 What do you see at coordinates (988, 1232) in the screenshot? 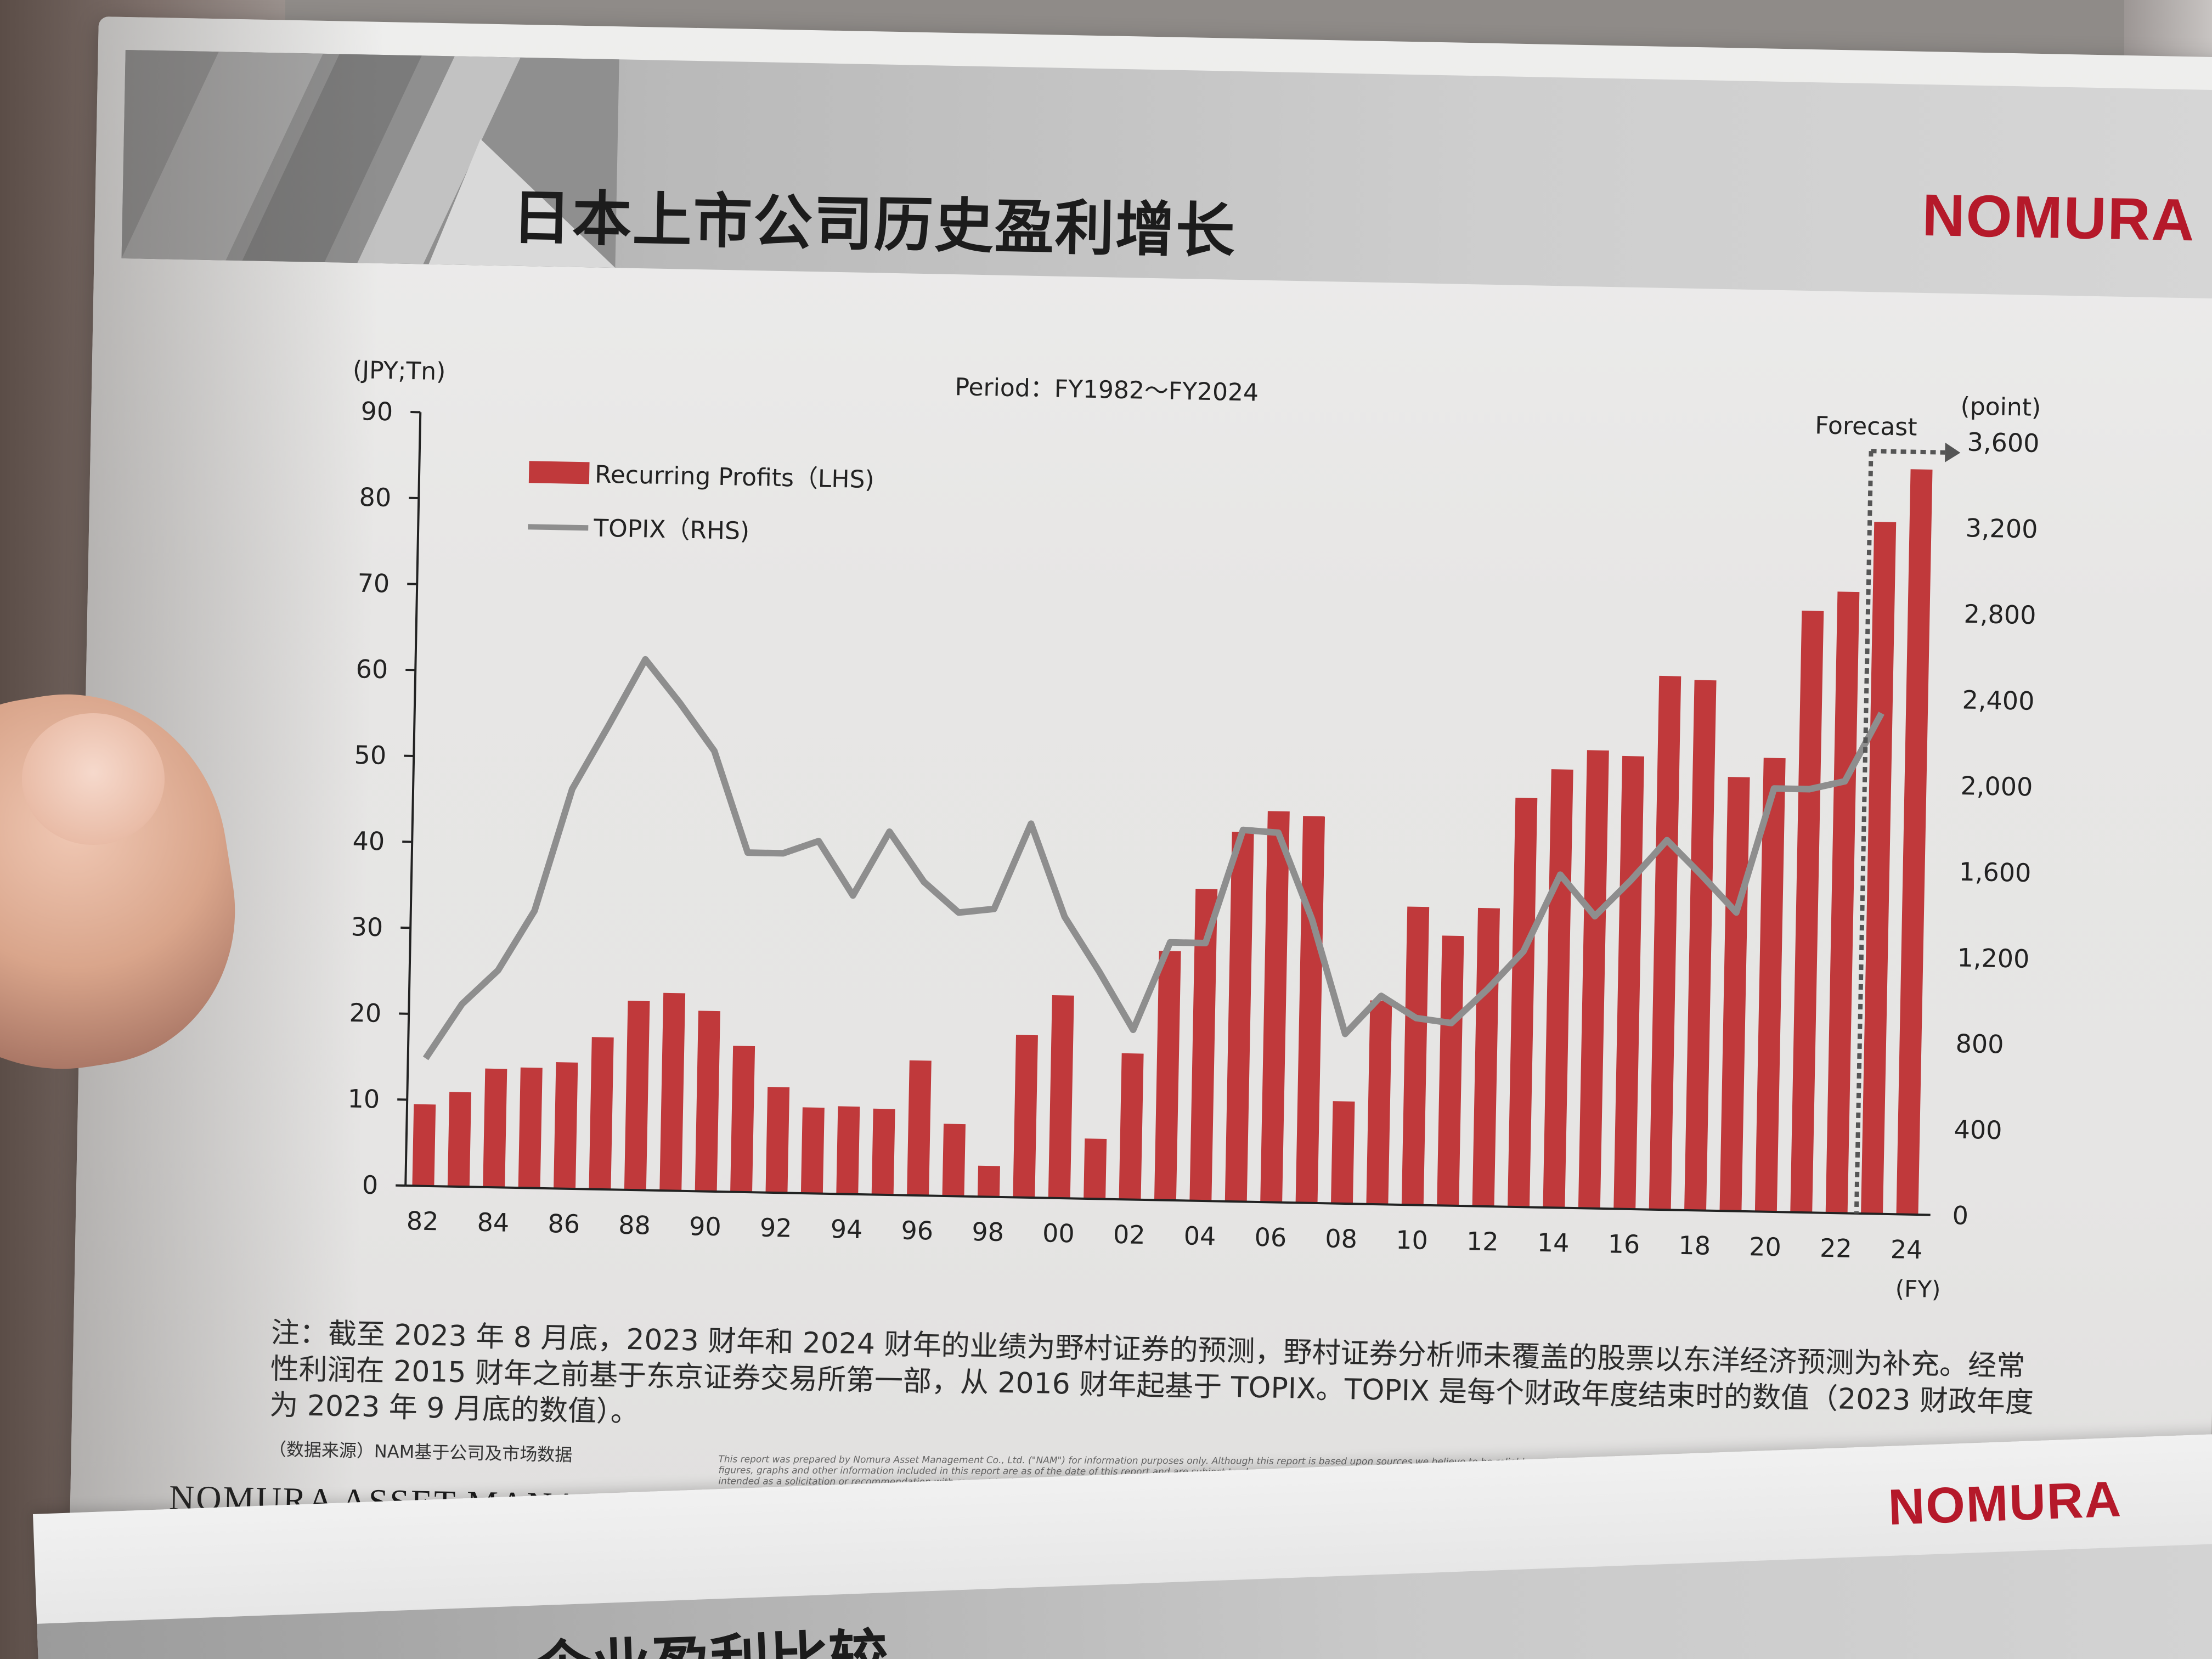
I see `x-tick-label: 98` at bounding box center [988, 1232].